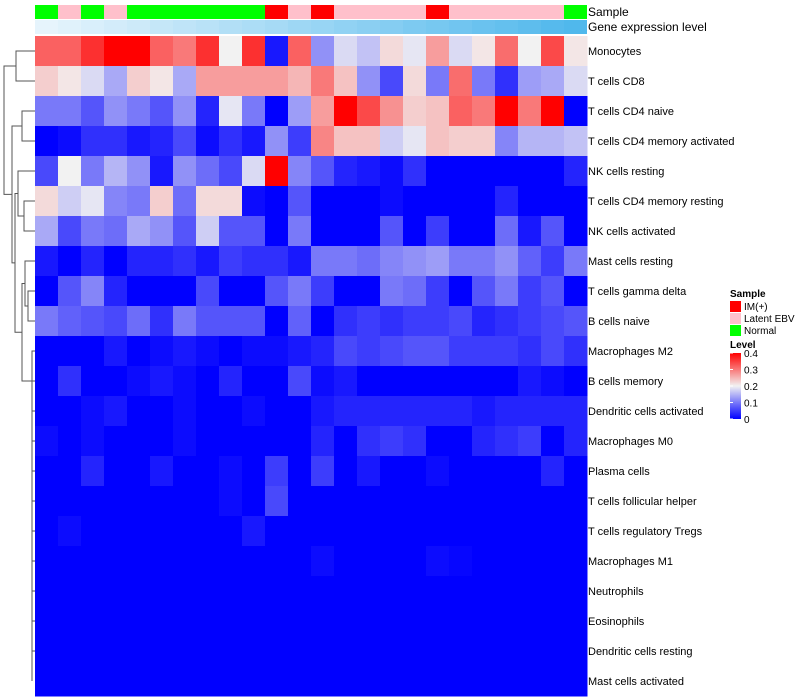 This screenshot has width=800, height=700. What do you see at coordinates (646, 412) in the screenshot?
I see `row-label: Dendritic cells activated` at bounding box center [646, 412].